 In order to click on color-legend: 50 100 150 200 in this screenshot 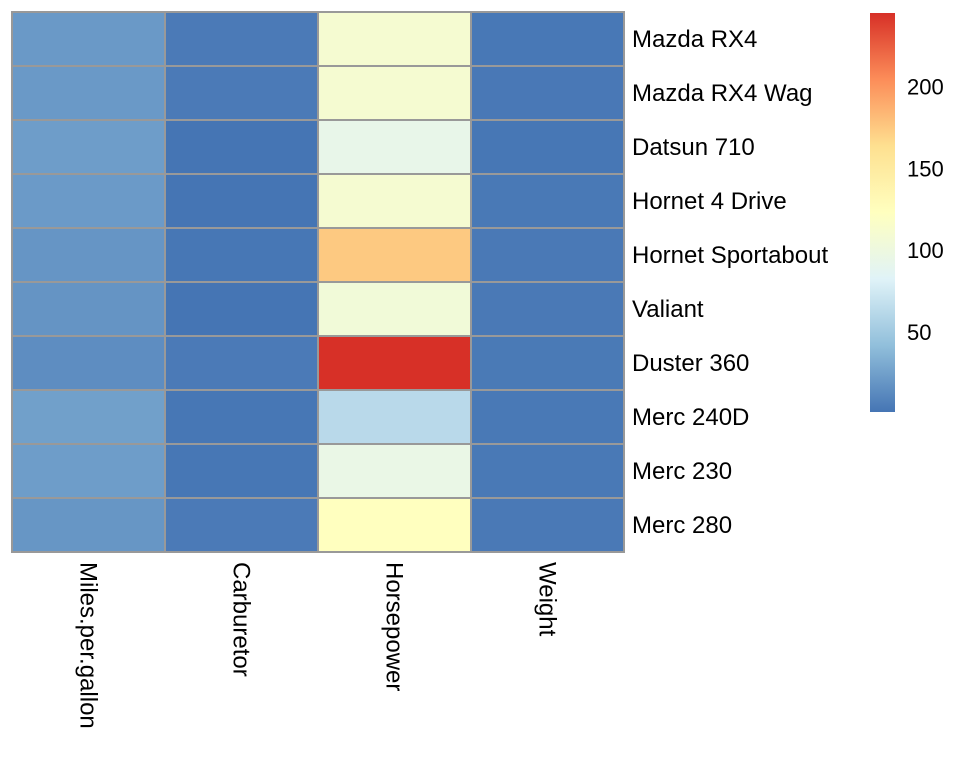, I will do `click(907, 212)`.